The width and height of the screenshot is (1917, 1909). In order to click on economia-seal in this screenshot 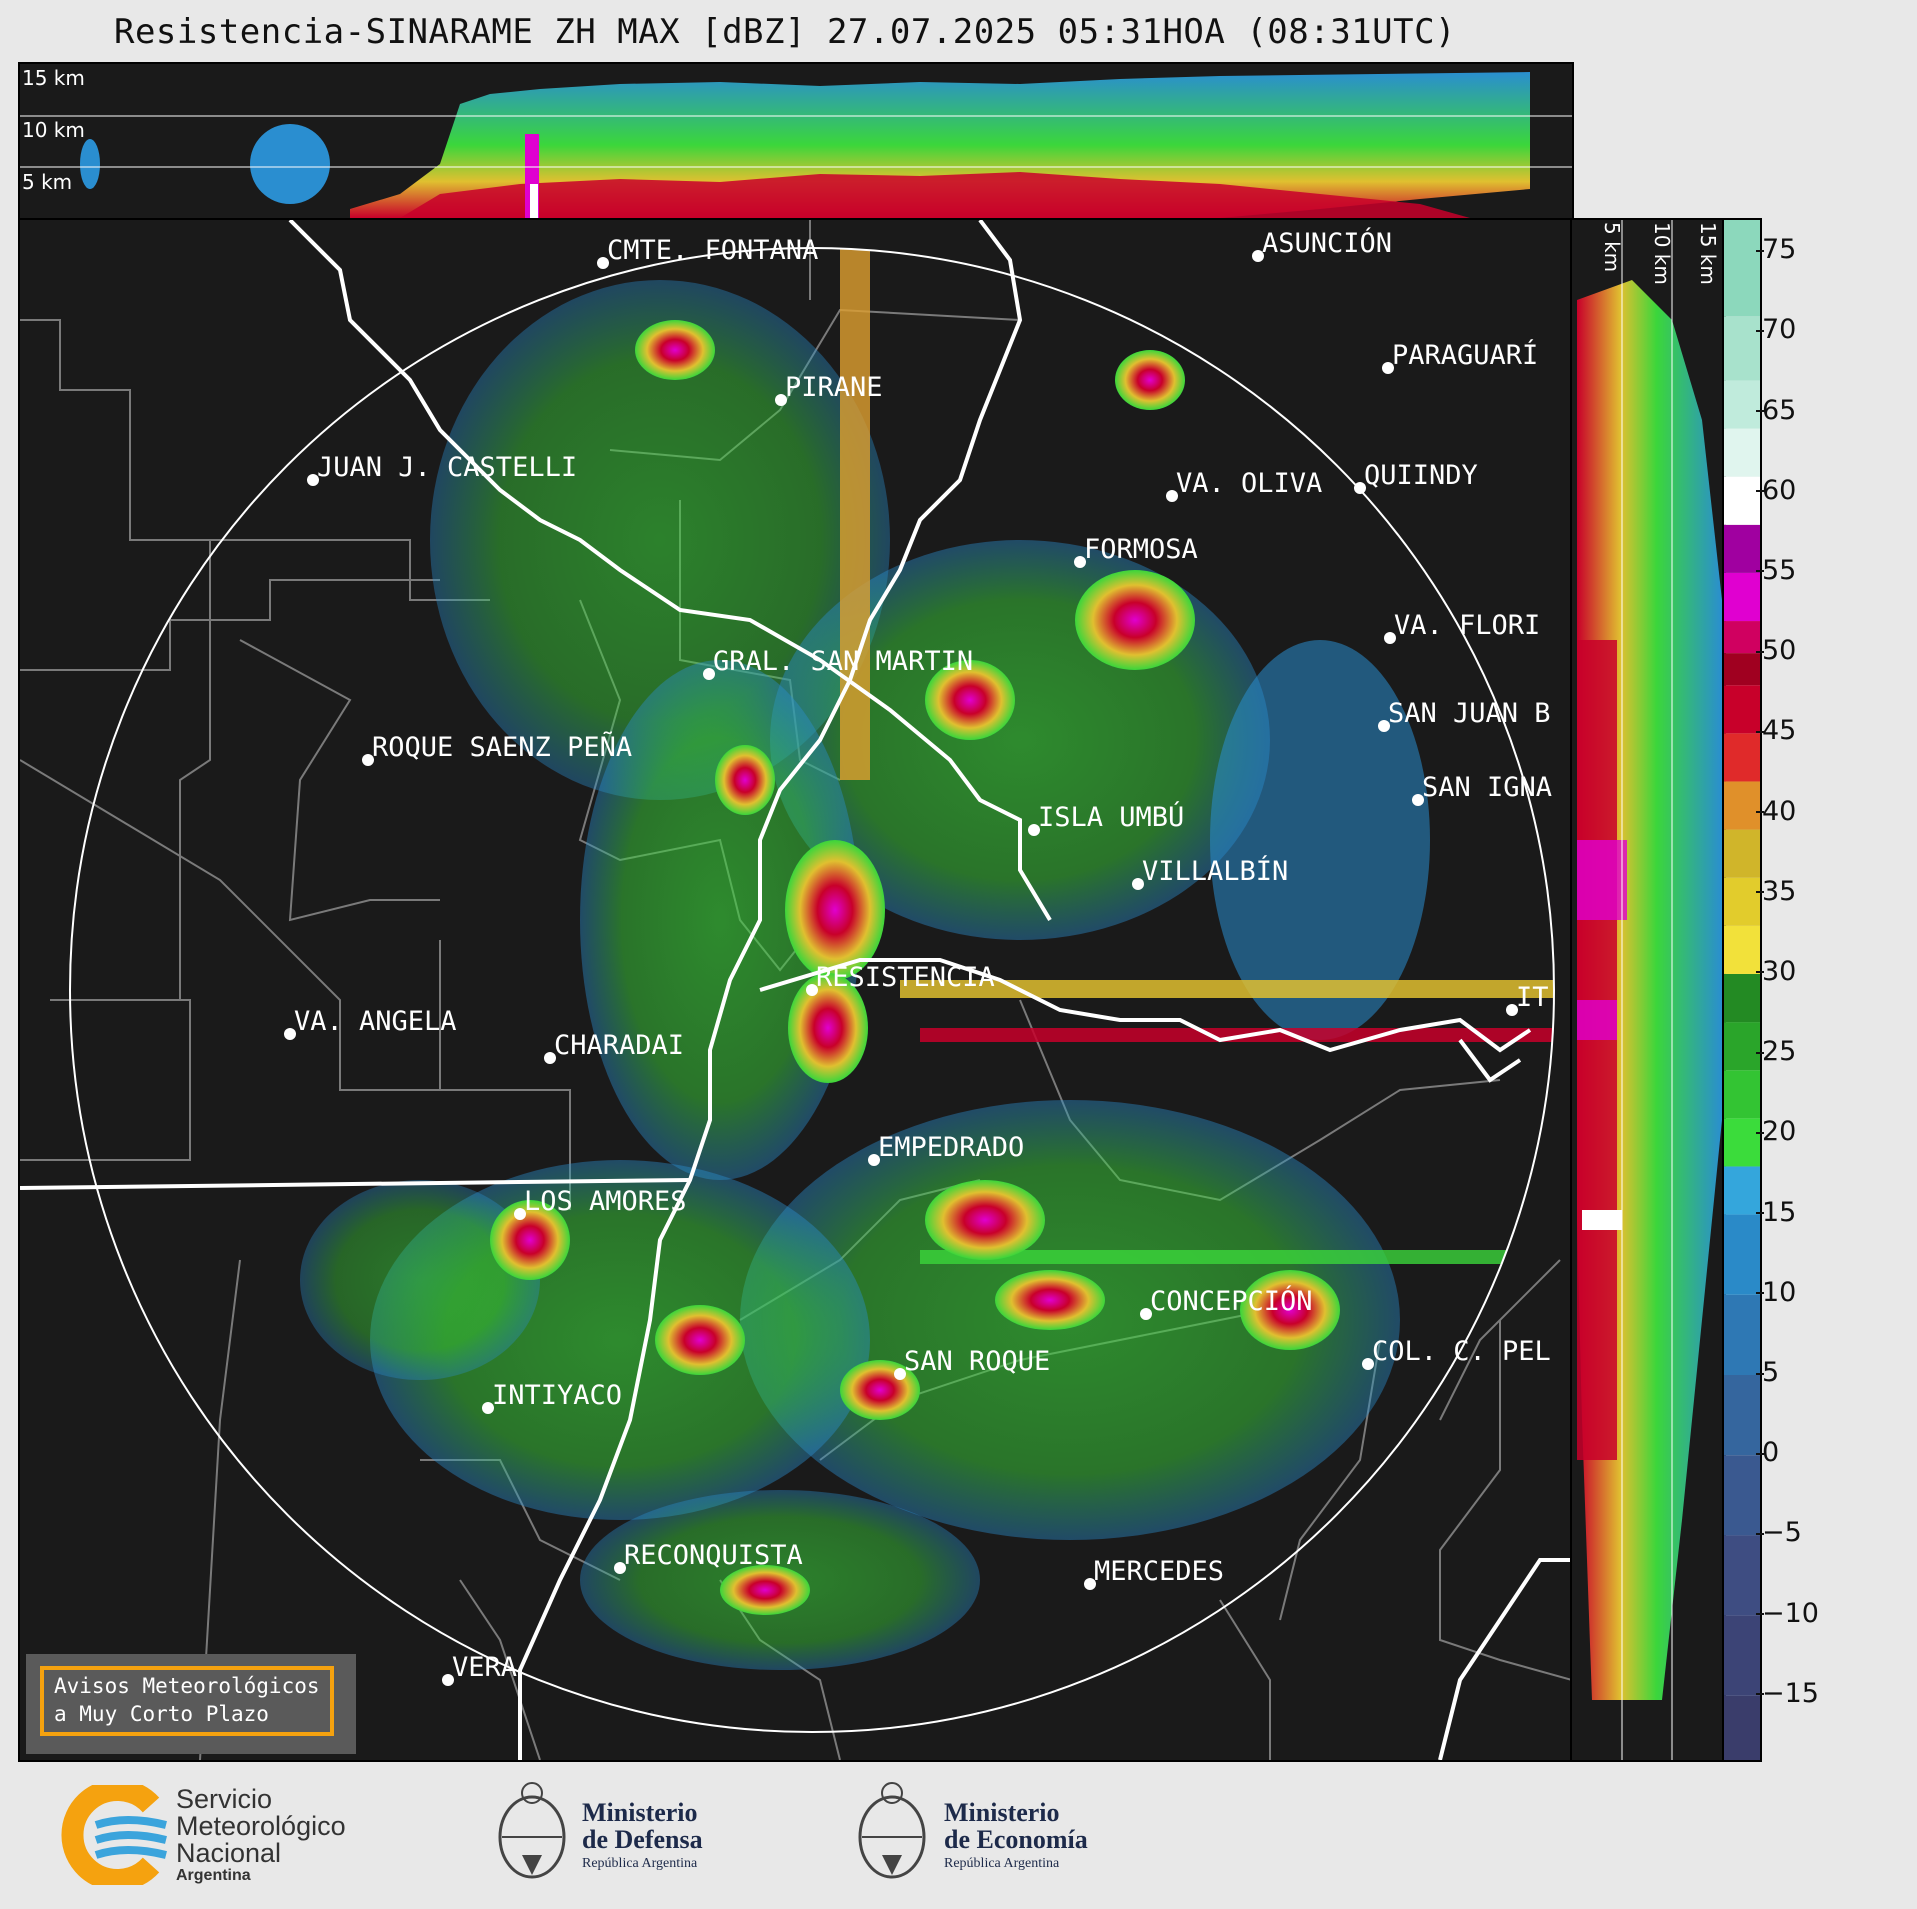, I will do `click(892, 1835)`.